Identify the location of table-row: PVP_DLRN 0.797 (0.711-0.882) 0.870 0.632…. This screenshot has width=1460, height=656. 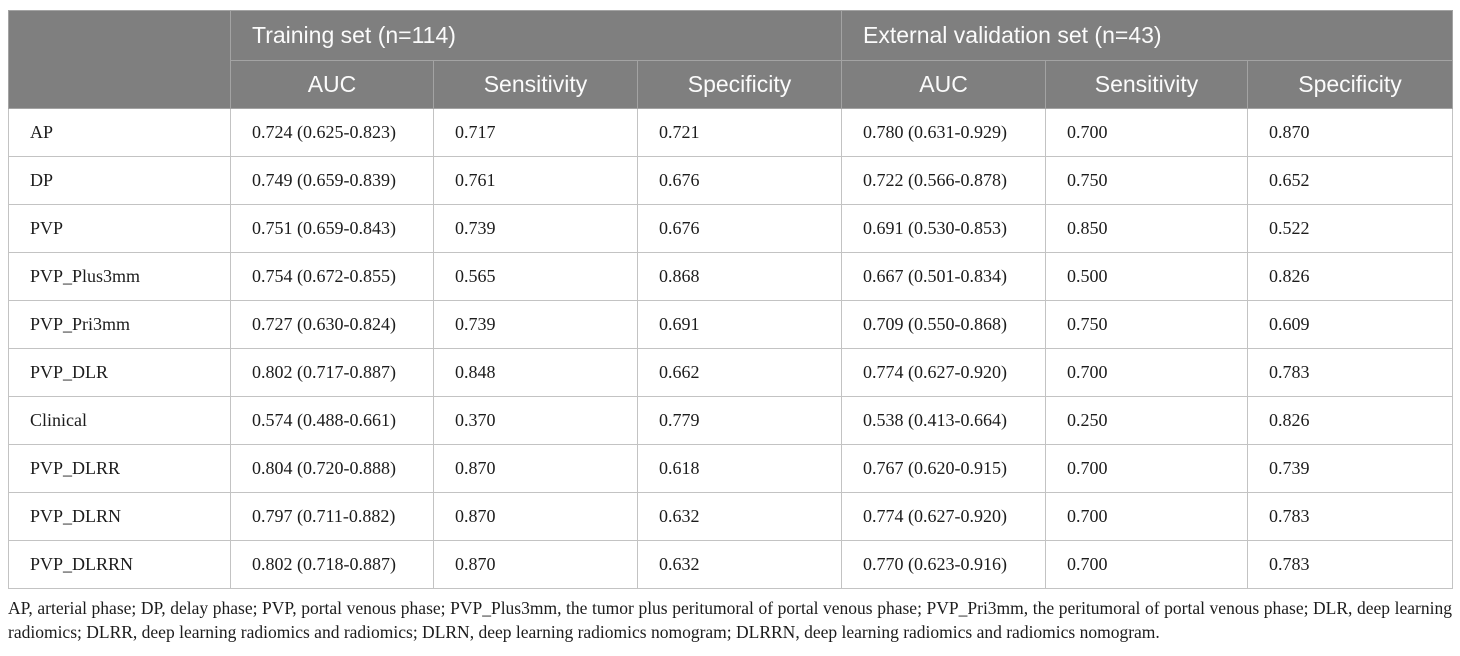
(731, 516).